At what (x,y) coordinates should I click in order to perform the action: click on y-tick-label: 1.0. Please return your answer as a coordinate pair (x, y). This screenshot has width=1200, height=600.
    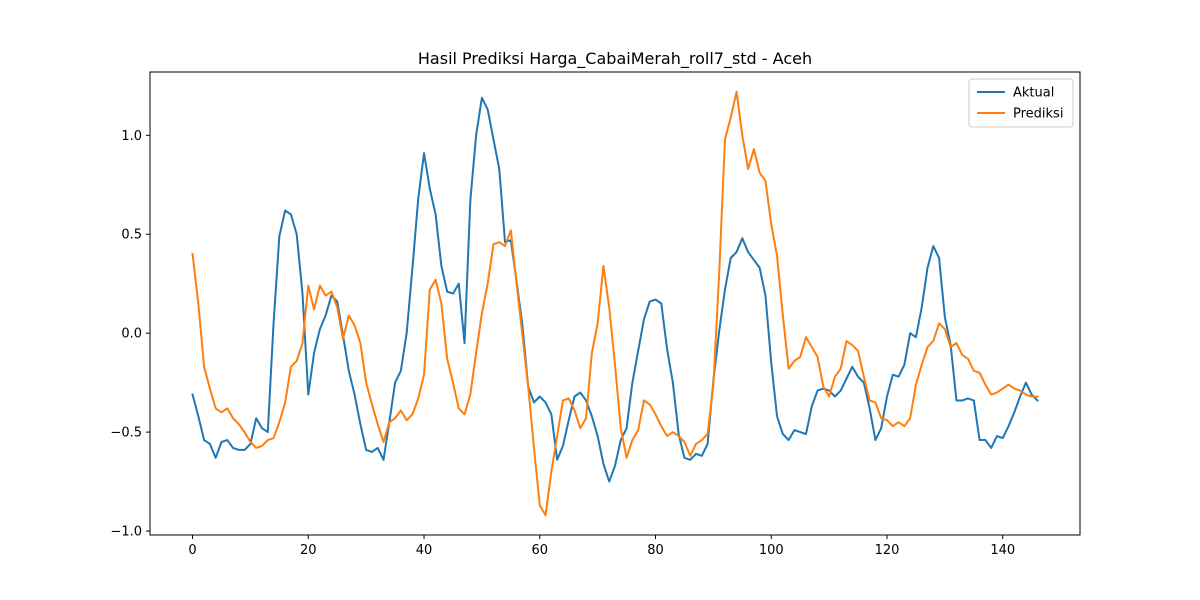
    Looking at the image, I should click on (131, 136).